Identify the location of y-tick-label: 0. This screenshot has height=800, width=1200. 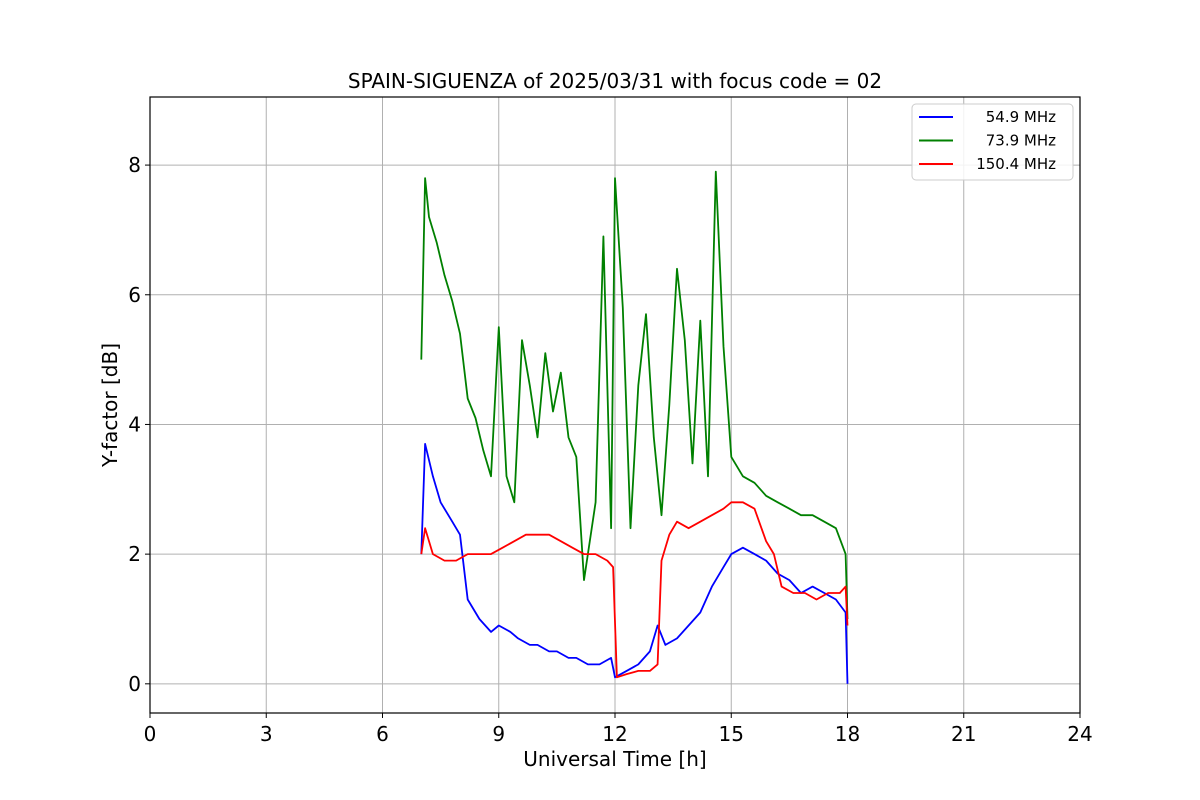
(134, 684).